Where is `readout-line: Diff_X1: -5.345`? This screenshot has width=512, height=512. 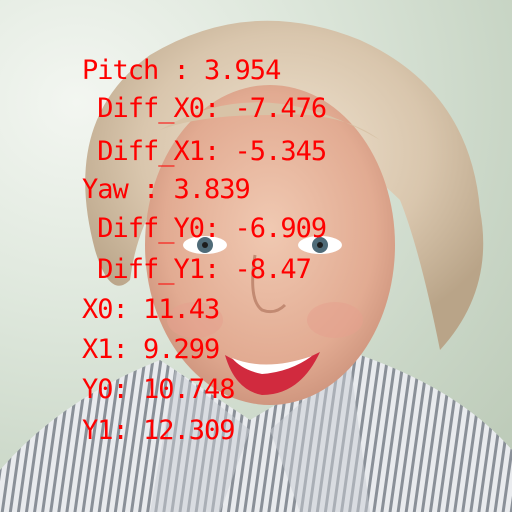 readout-line: Diff_X1: -5.345 is located at coordinates (204, 151).